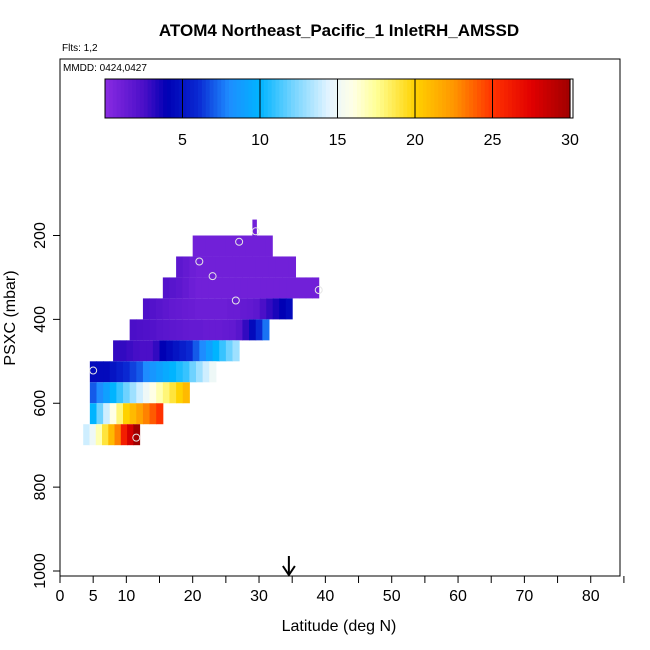  I want to click on colorbar-tick-label: 10, so click(260, 140).